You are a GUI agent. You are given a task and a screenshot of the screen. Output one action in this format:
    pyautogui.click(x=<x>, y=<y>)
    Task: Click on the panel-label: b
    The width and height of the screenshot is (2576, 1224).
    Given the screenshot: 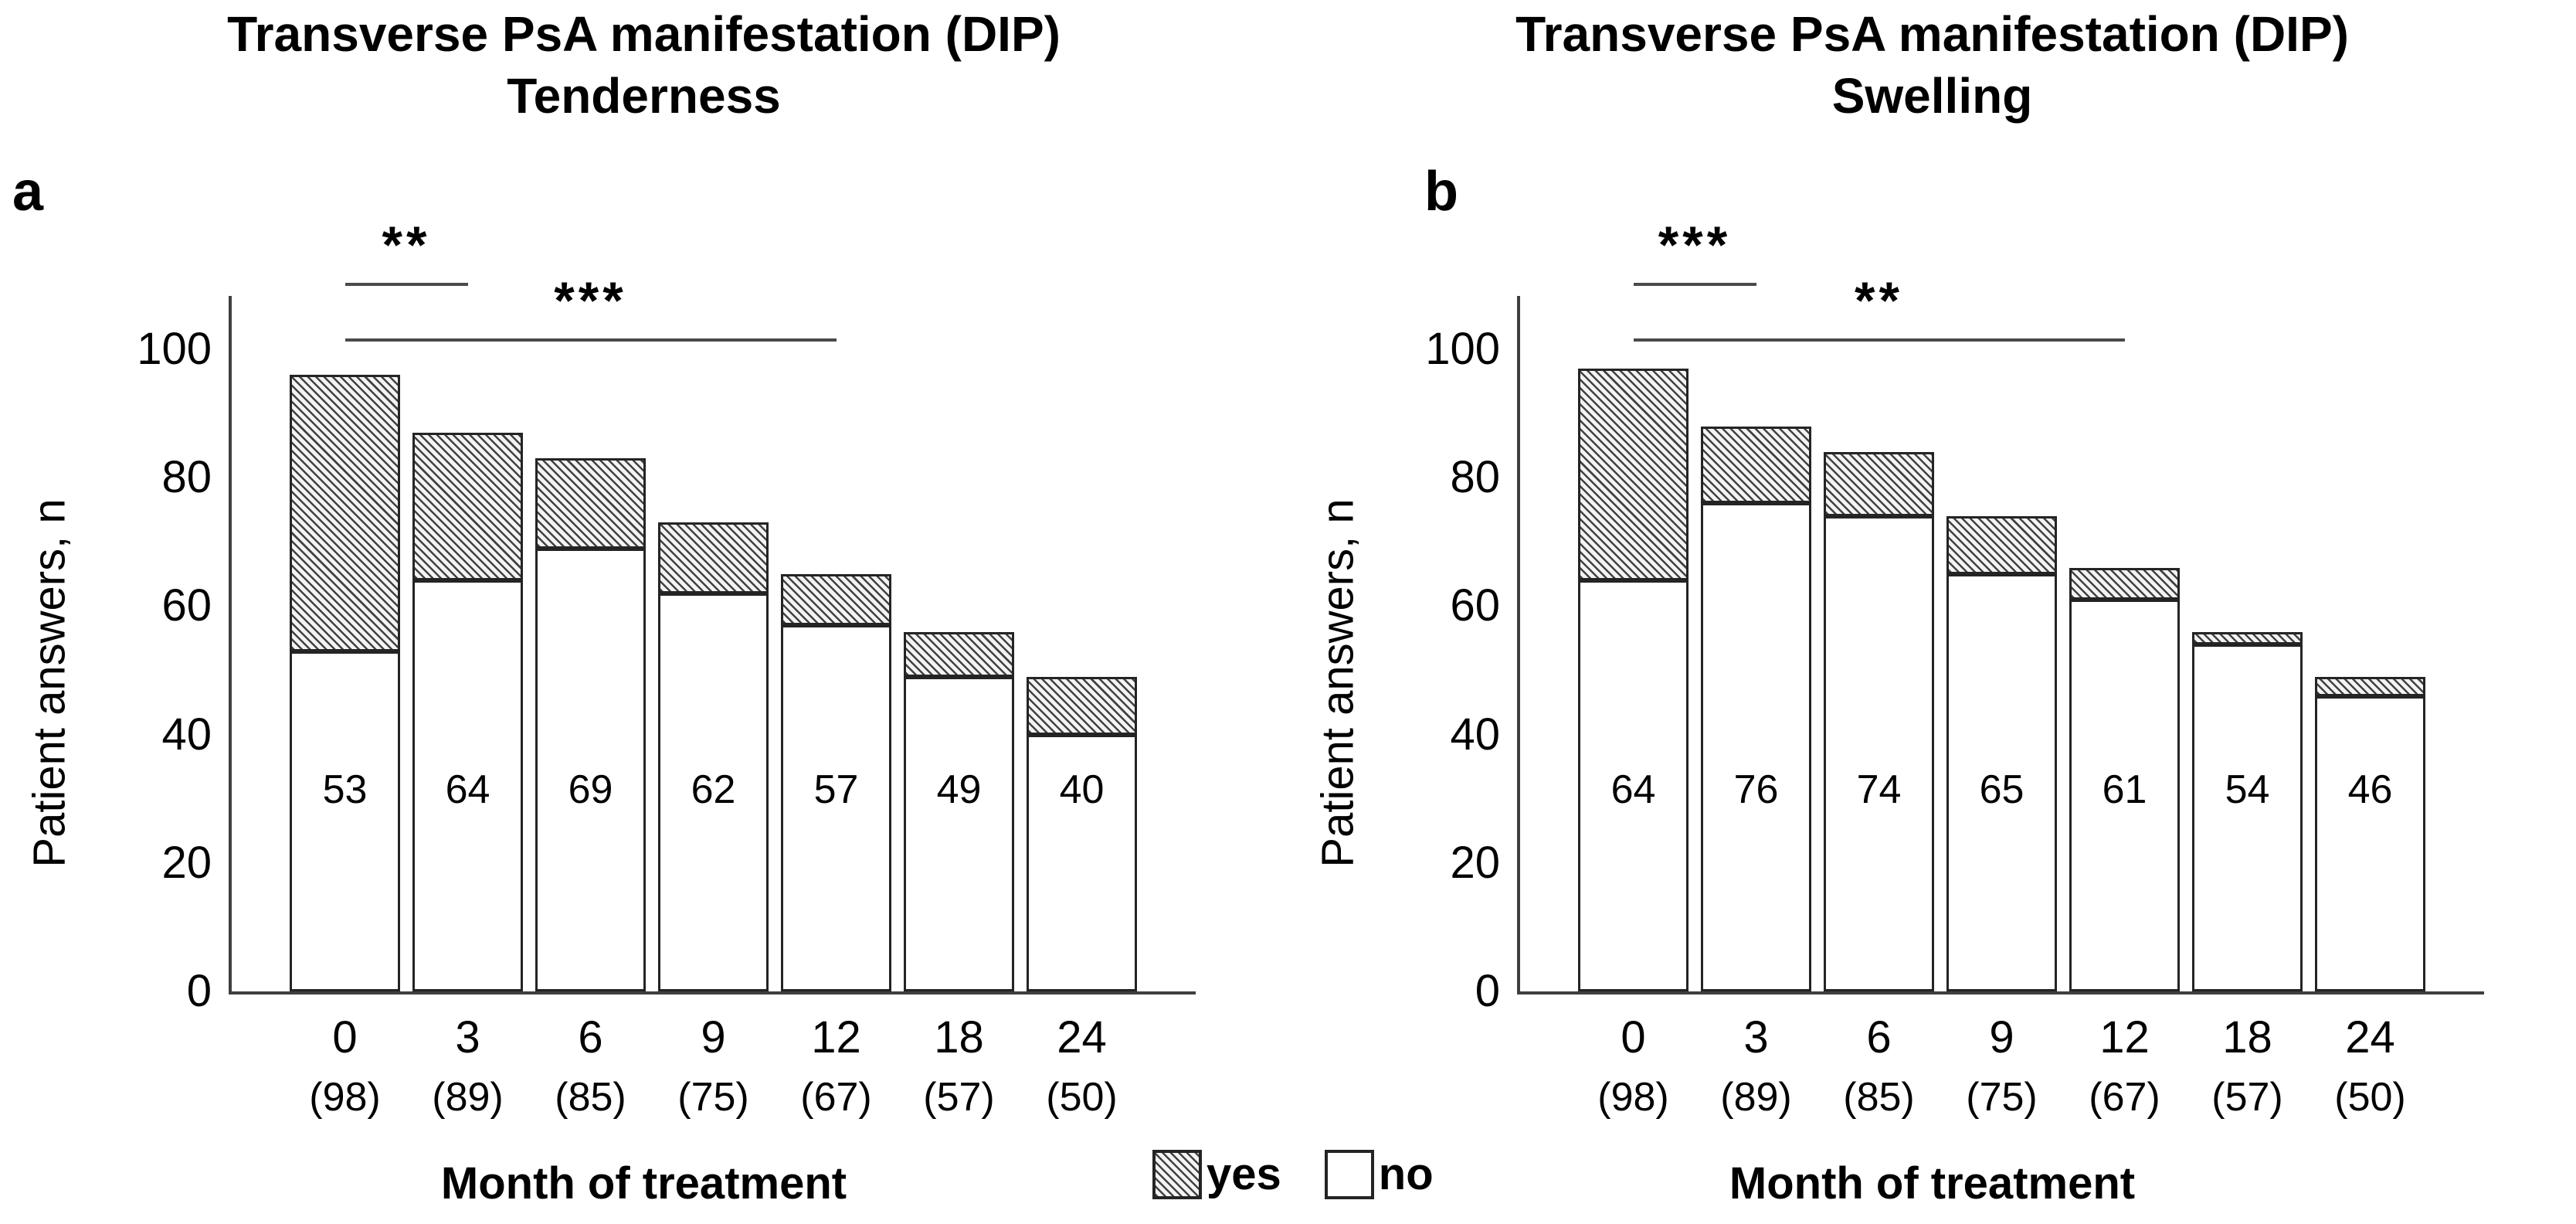 What is the action you would take?
    pyautogui.click(x=1441, y=192)
    